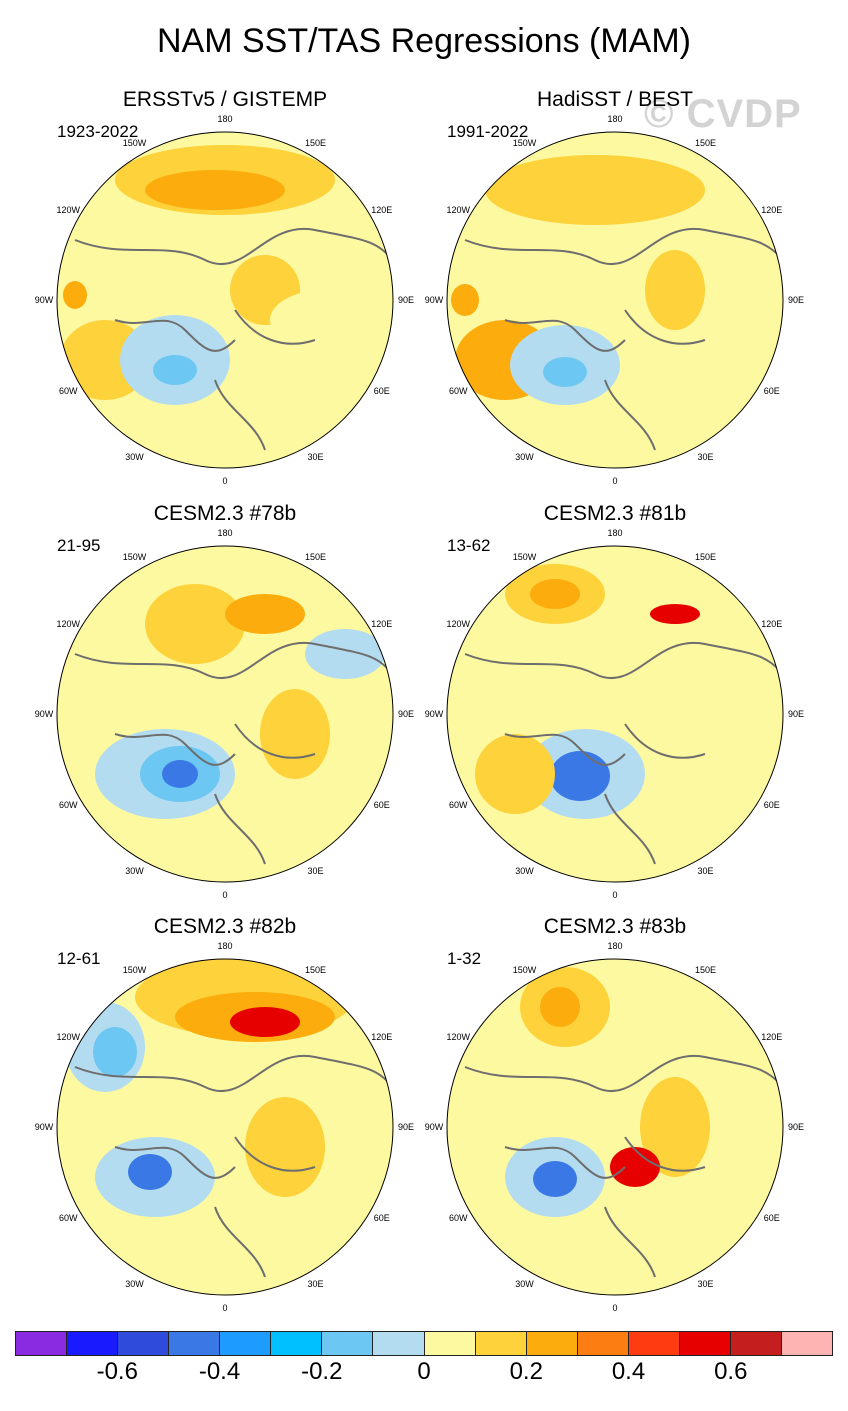 The height and width of the screenshot is (1411, 848). Describe the element at coordinates (79, 545) in the screenshot. I see `panel-period: 21-95` at that location.